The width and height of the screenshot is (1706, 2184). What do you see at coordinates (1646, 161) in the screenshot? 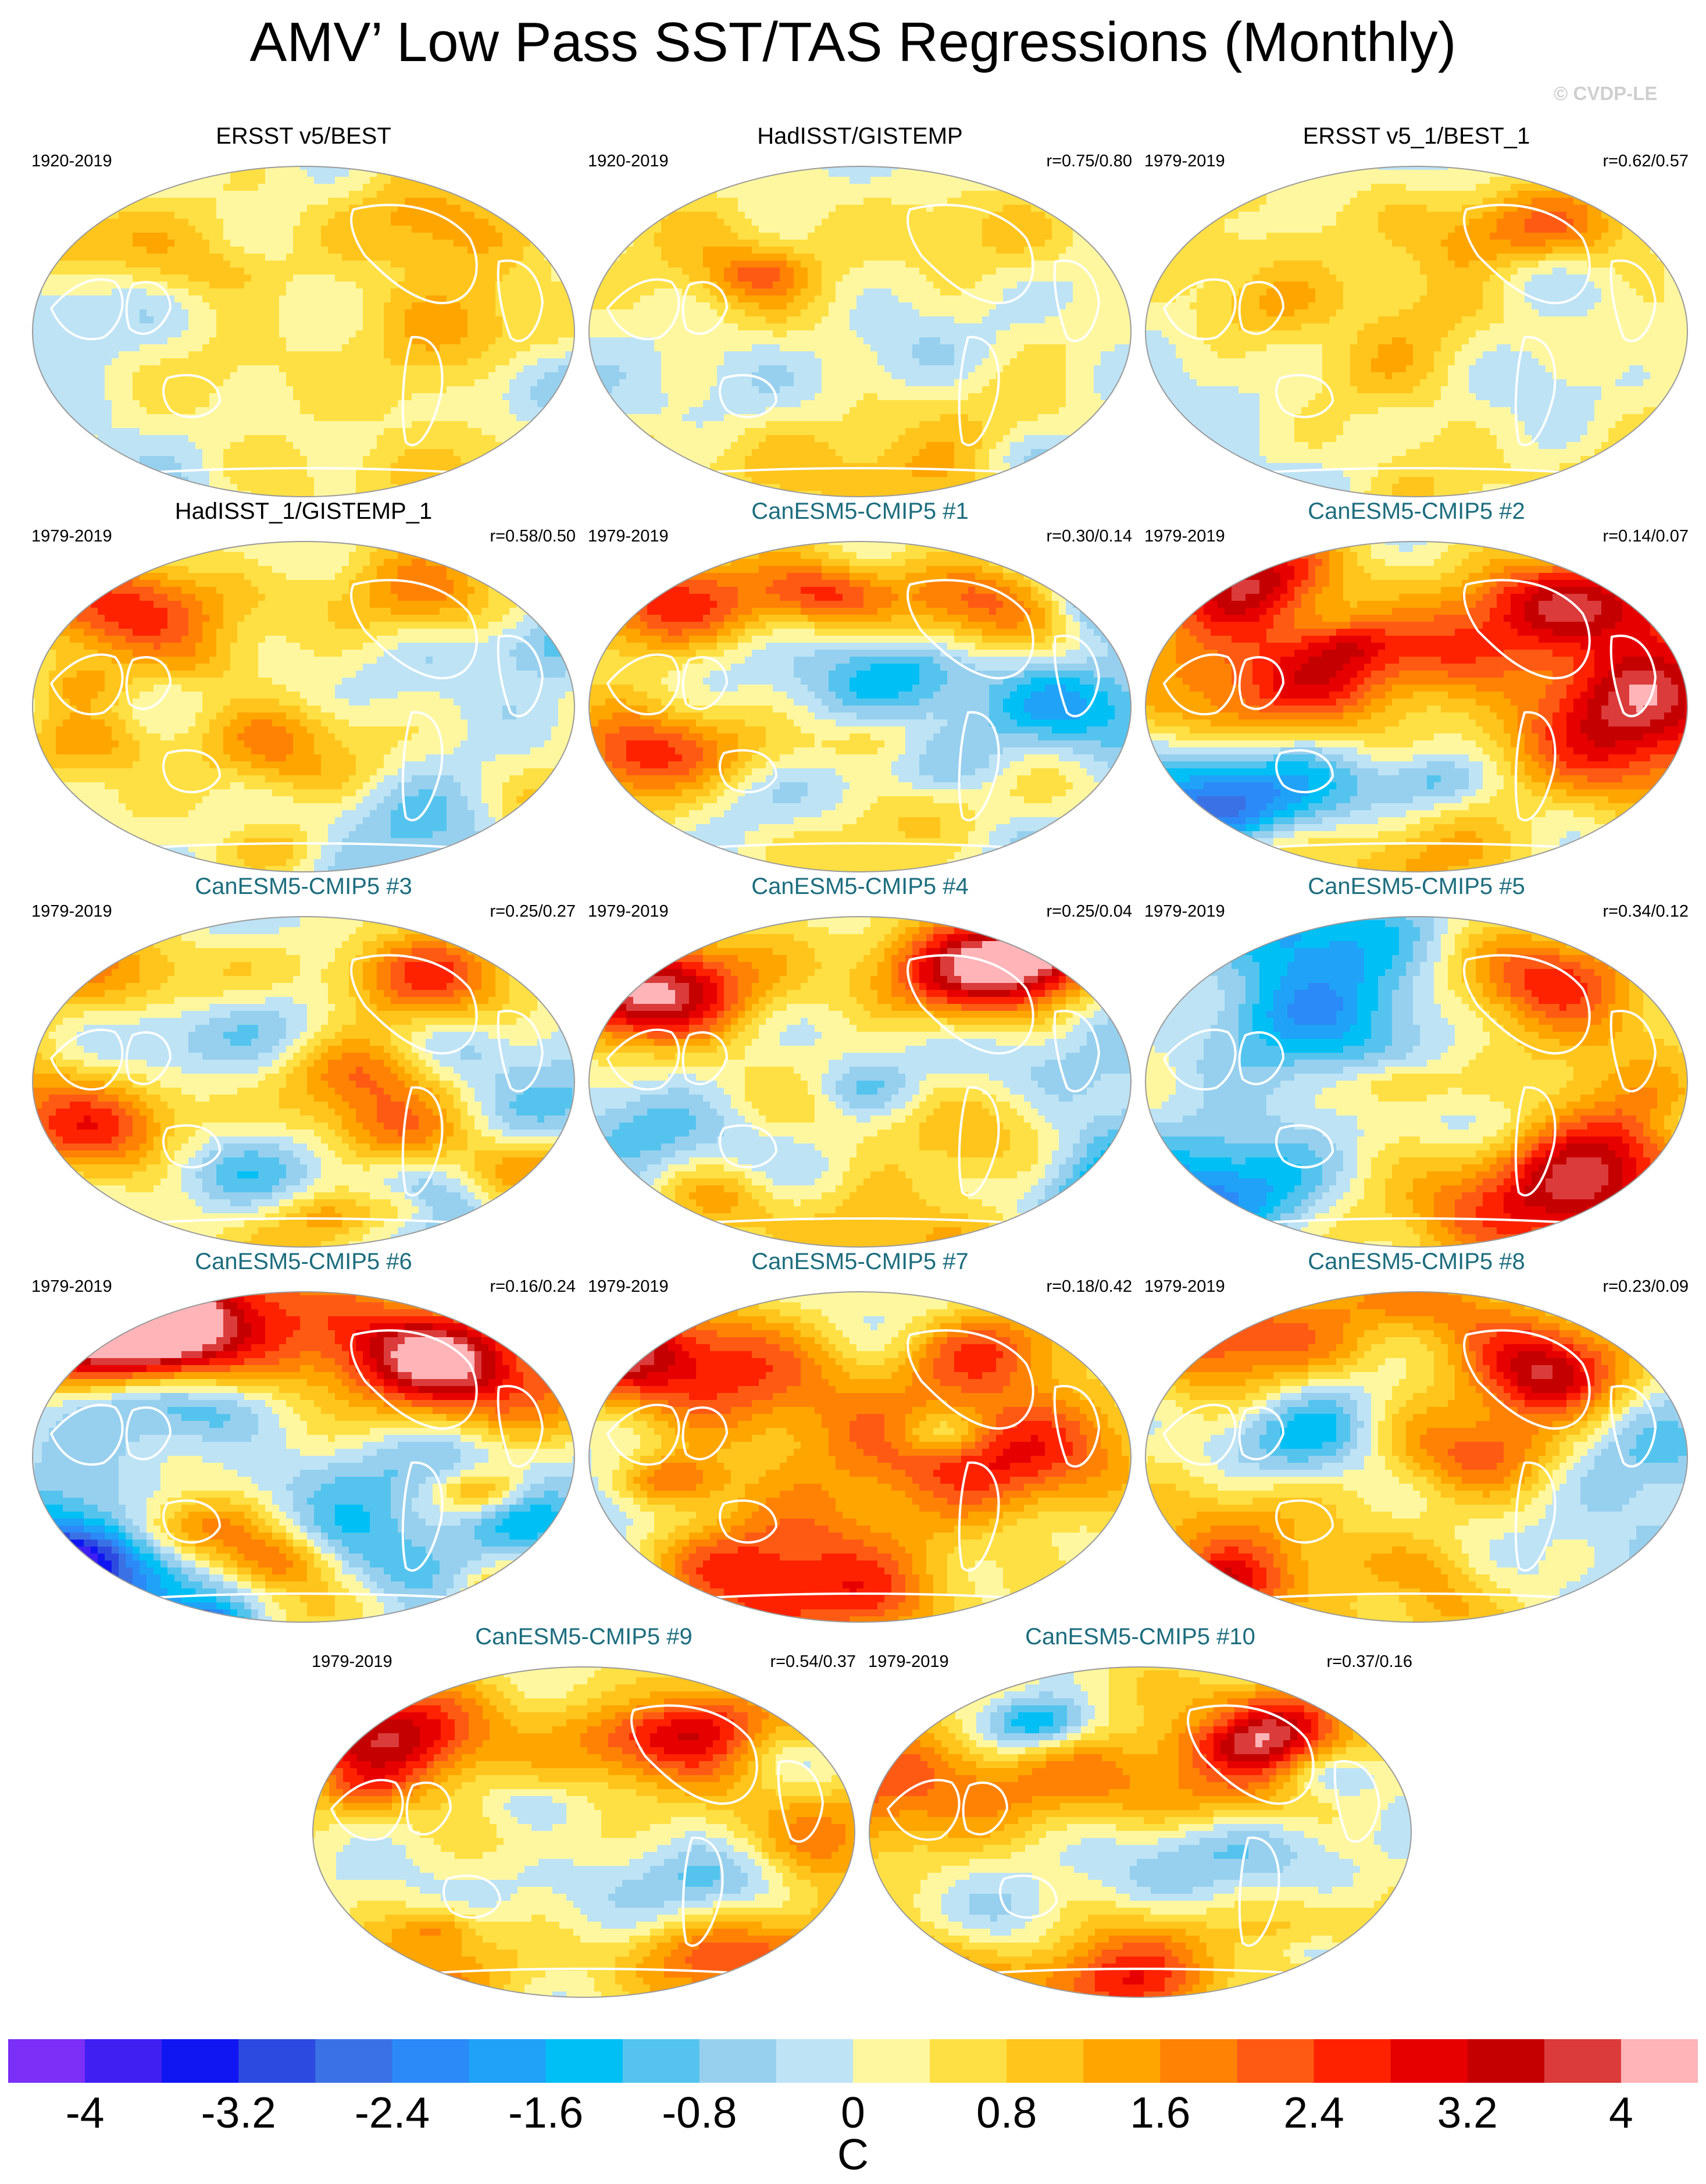
I see `panel-correlation: r=0.62/0.57` at bounding box center [1646, 161].